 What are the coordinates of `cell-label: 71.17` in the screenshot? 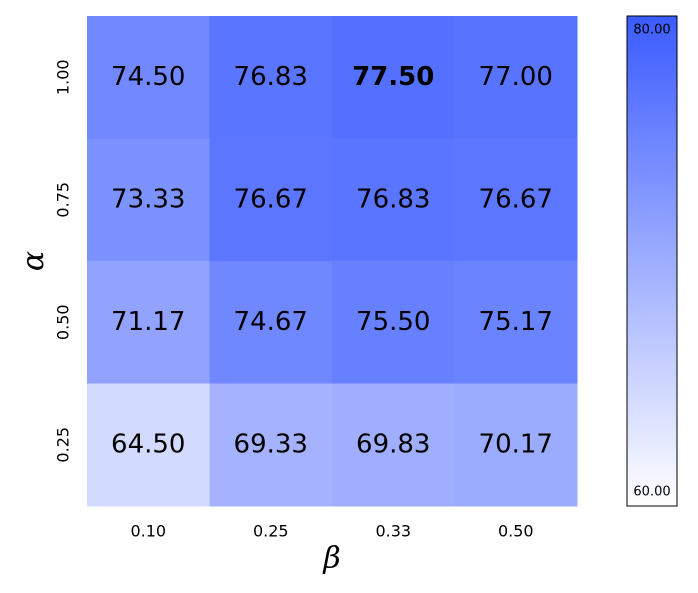 It's located at (148, 322).